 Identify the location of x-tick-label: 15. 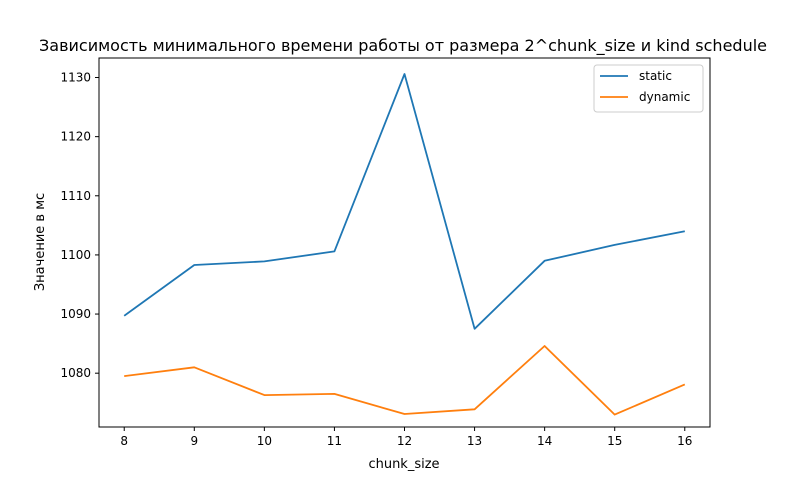
(614, 441).